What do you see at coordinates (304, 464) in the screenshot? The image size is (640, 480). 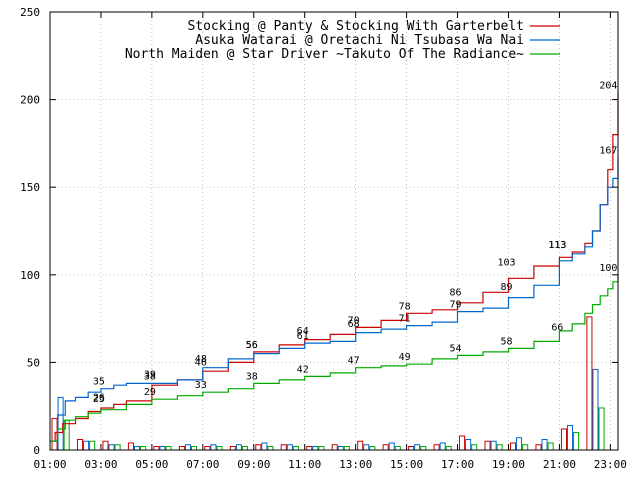 I see `x-tick-label: 11:00` at bounding box center [304, 464].